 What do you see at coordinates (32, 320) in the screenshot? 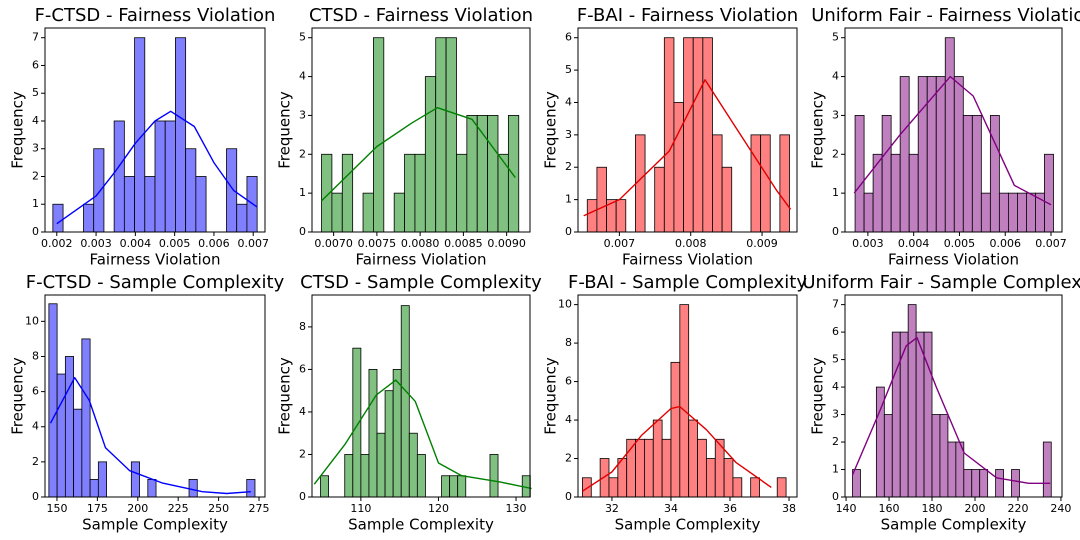
I see `y-tick-label: 10` at bounding box center [32, 320].